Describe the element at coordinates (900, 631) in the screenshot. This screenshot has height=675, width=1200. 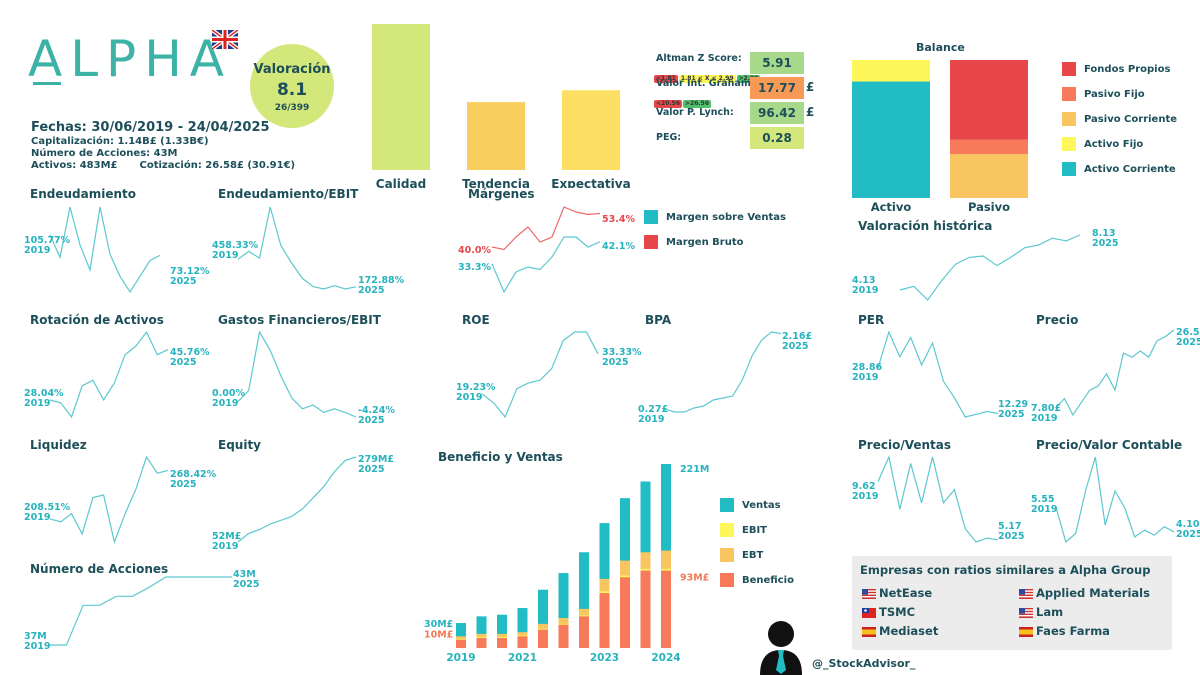
I see `similar-company: Mediaset` at that location.